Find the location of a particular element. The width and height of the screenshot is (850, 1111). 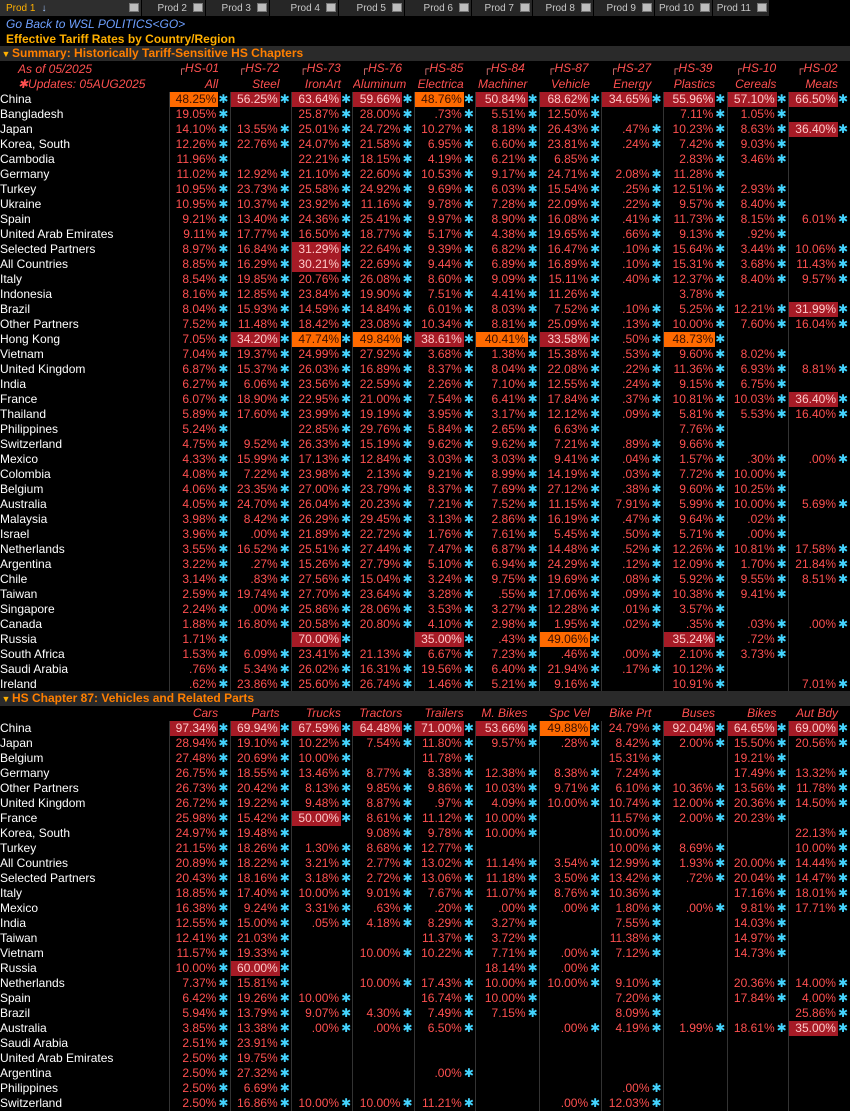

cell-vehicle: 9.16% is located at coordinates (564, 684).